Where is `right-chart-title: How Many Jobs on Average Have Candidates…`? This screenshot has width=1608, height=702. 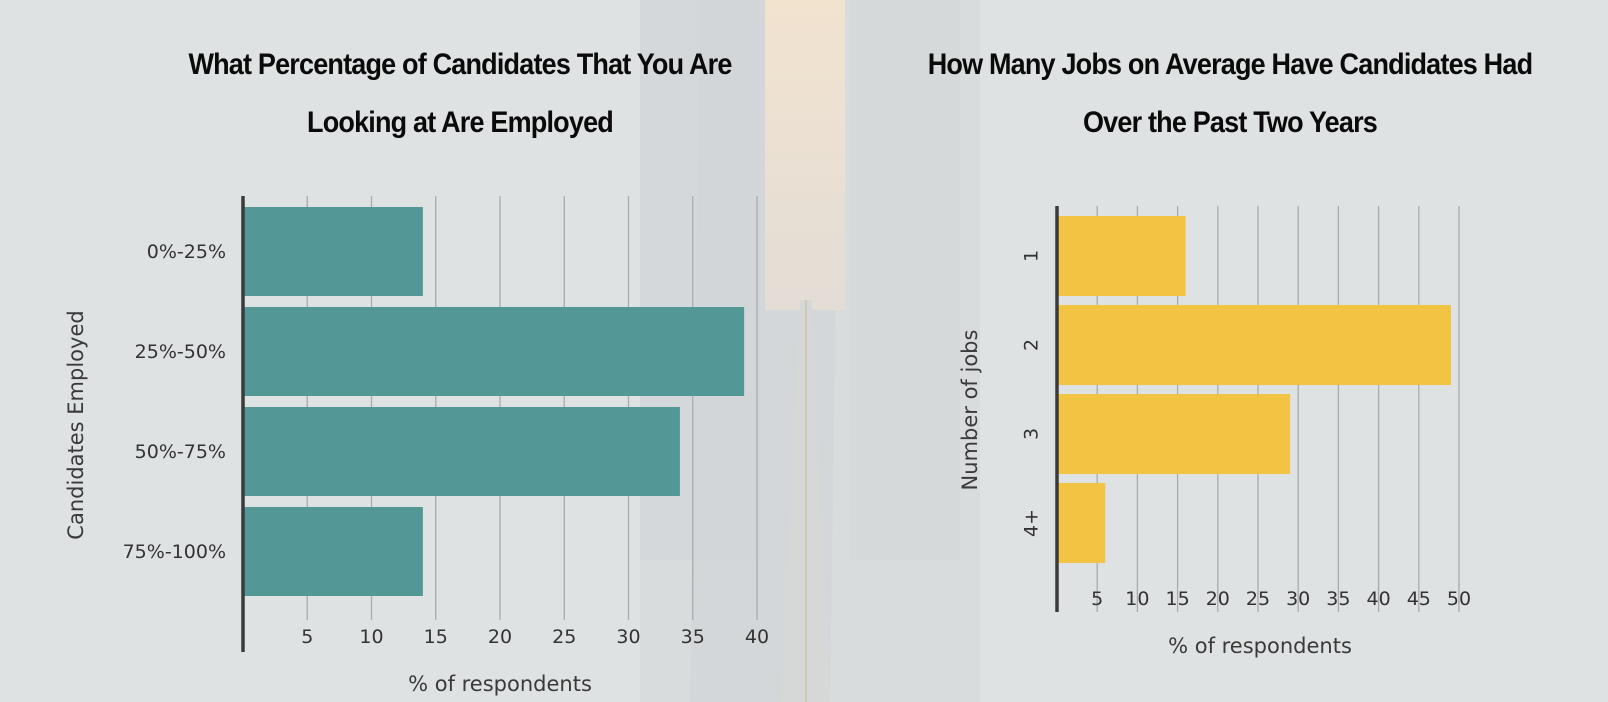
right-chart-title: How Many Jobs on Average Have Candidates… is located at coordinates (1230, 94).